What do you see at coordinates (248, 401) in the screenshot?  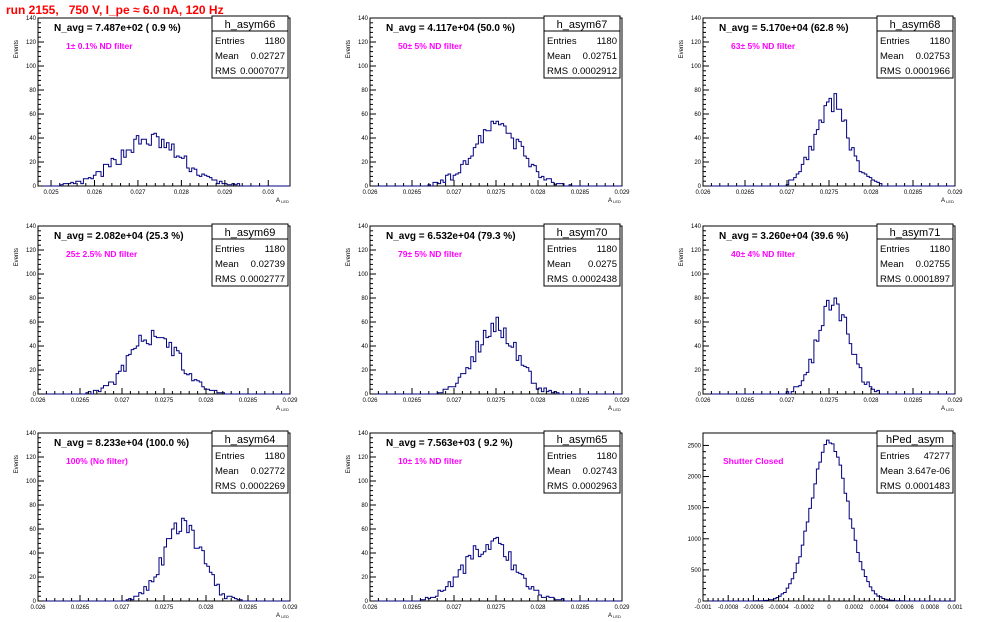 I see `x-tick-label: 0.0285` at bounding box center [248, 401].